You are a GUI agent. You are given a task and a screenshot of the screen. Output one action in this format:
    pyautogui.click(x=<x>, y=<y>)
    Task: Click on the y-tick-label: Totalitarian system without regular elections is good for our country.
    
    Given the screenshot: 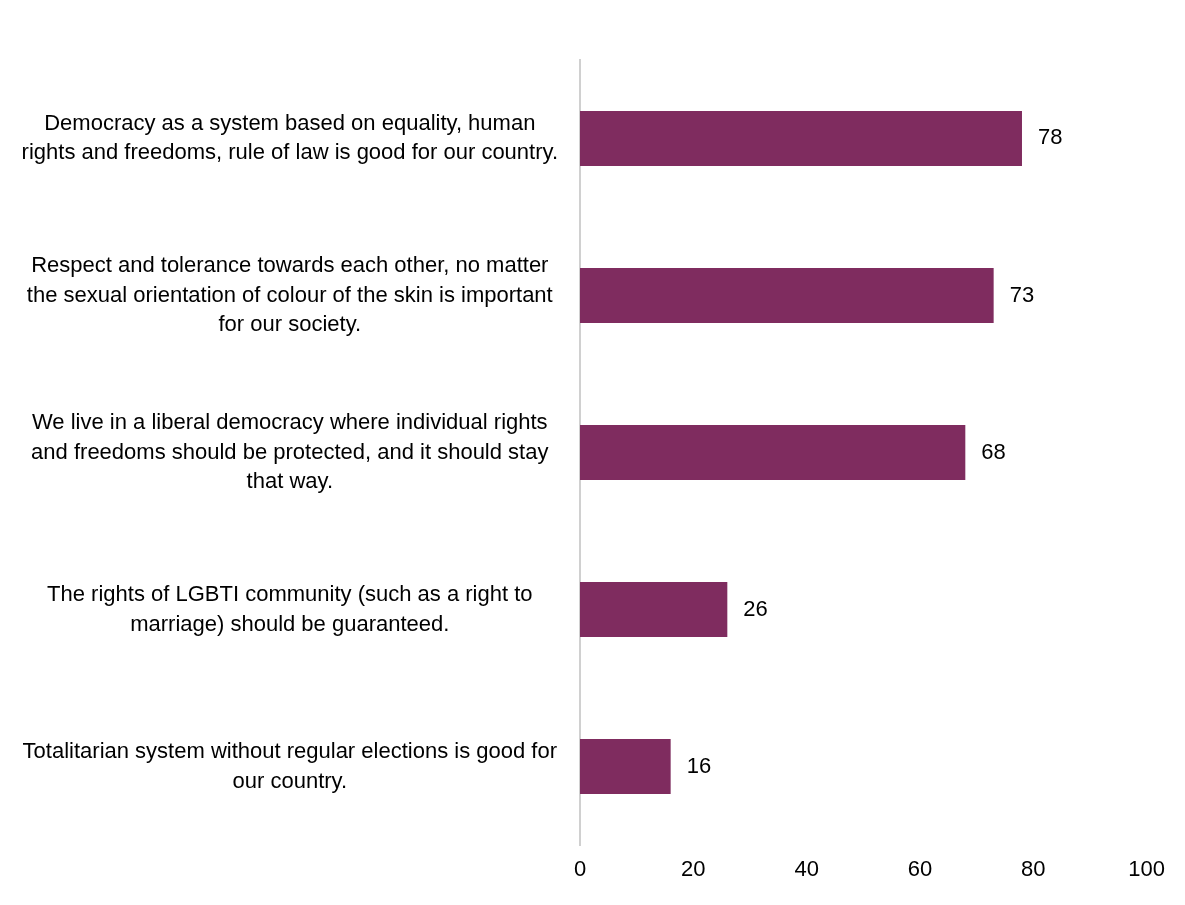 What is the action you would take?
    pyautogui.click(x=289, y=765)
    